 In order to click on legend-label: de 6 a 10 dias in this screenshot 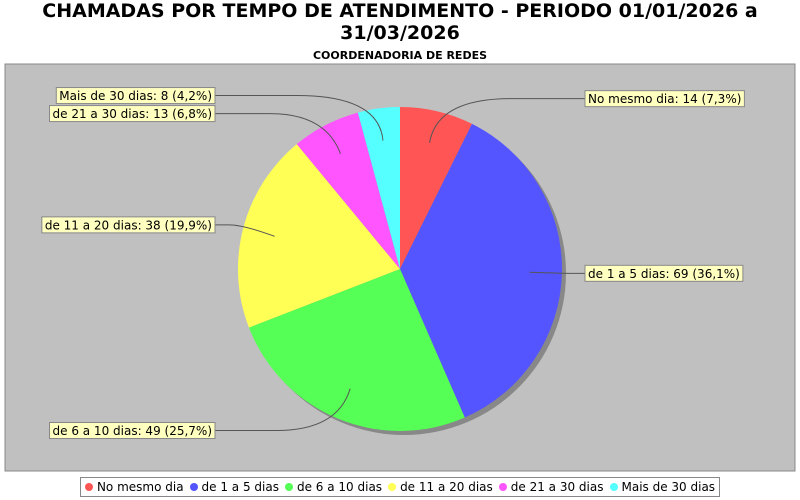, I will do `click(339, 487)`.